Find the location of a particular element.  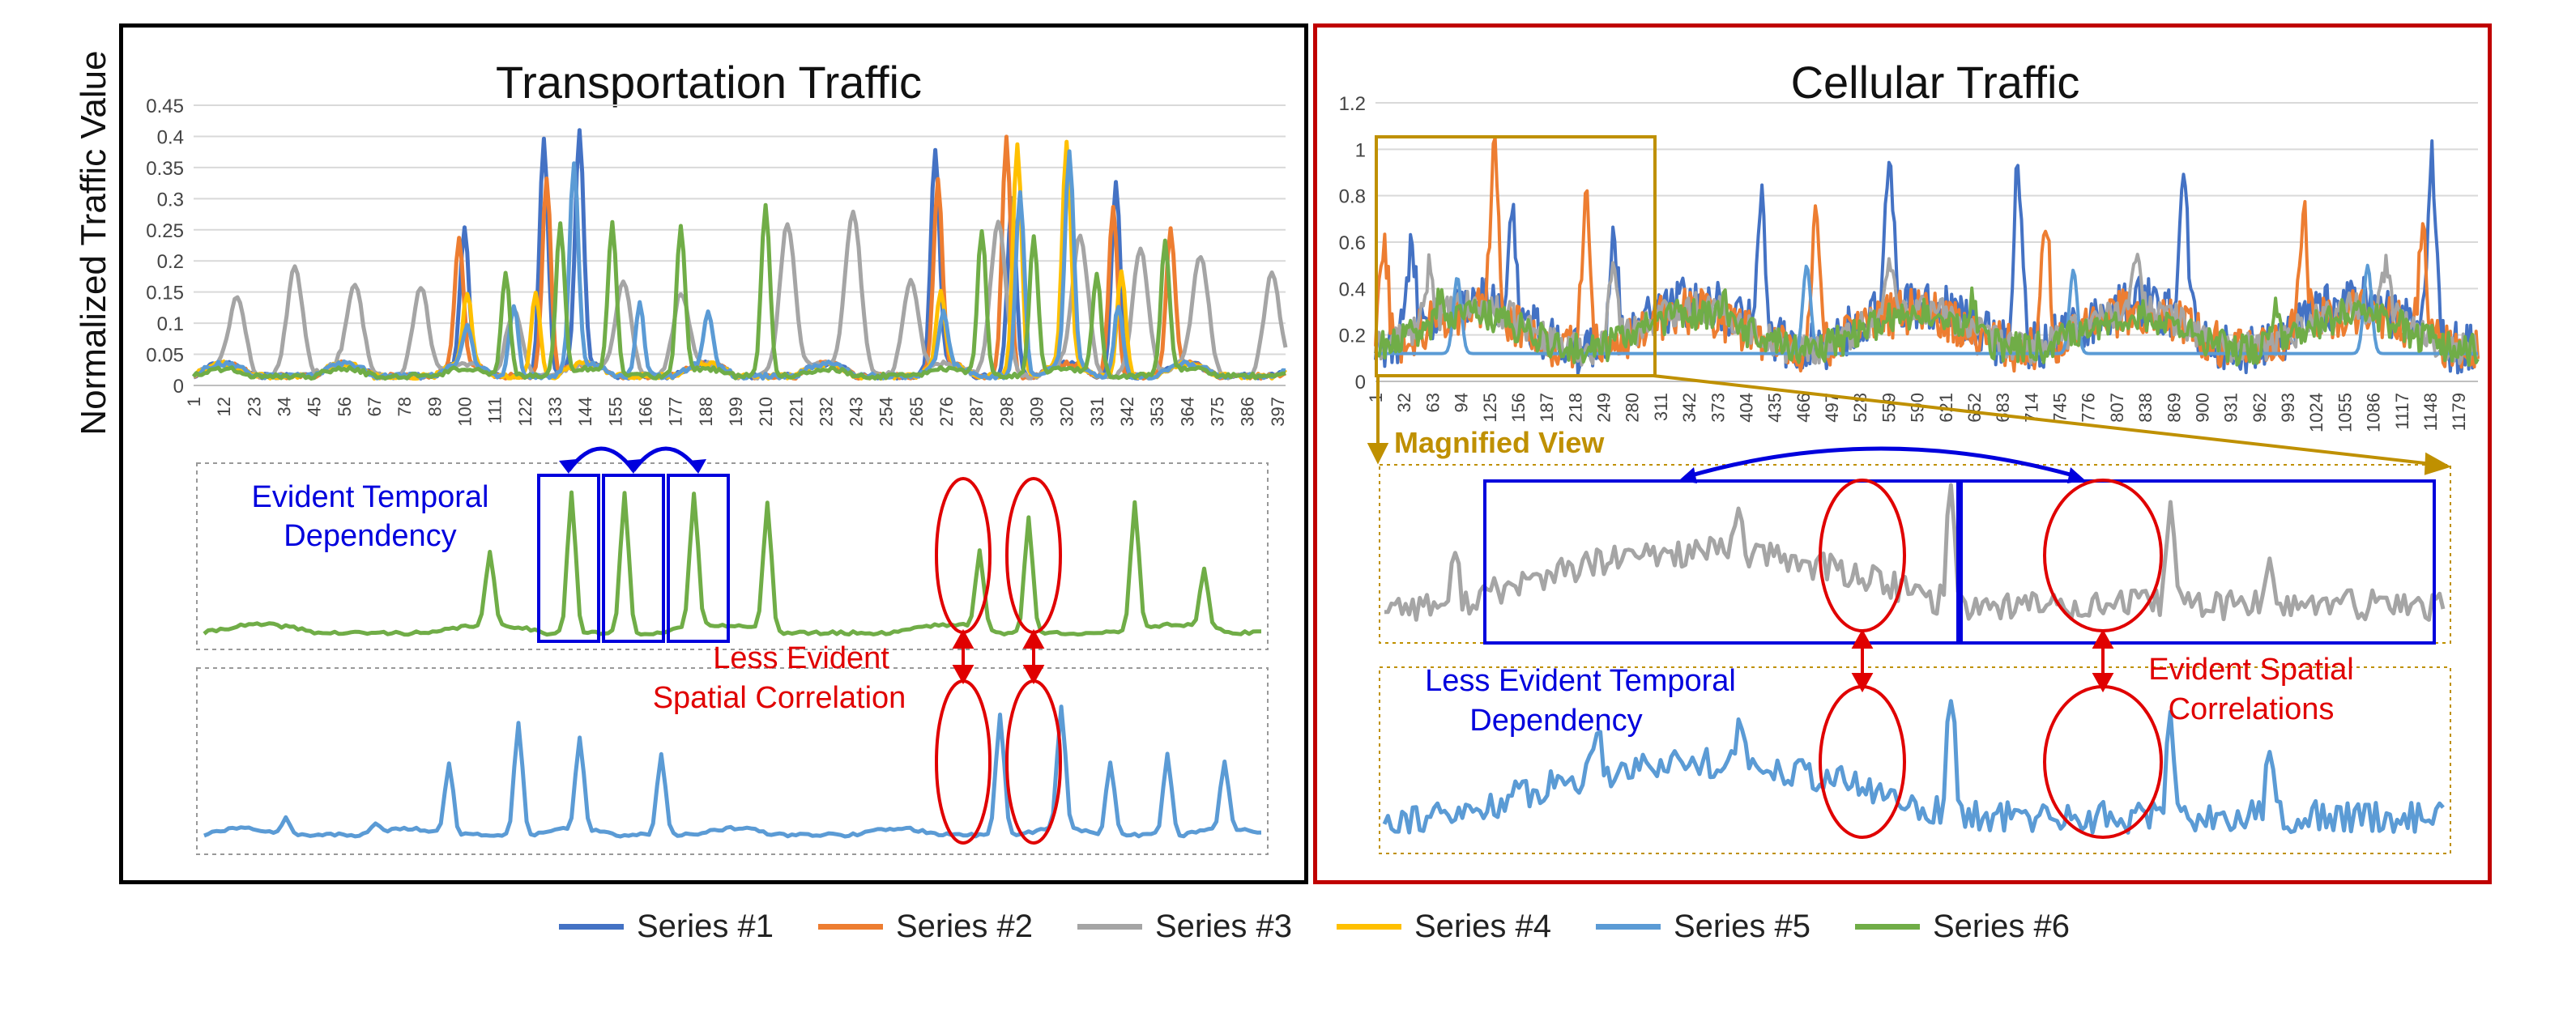

x-tick-label: 177 is located at coordinates (676, 412).